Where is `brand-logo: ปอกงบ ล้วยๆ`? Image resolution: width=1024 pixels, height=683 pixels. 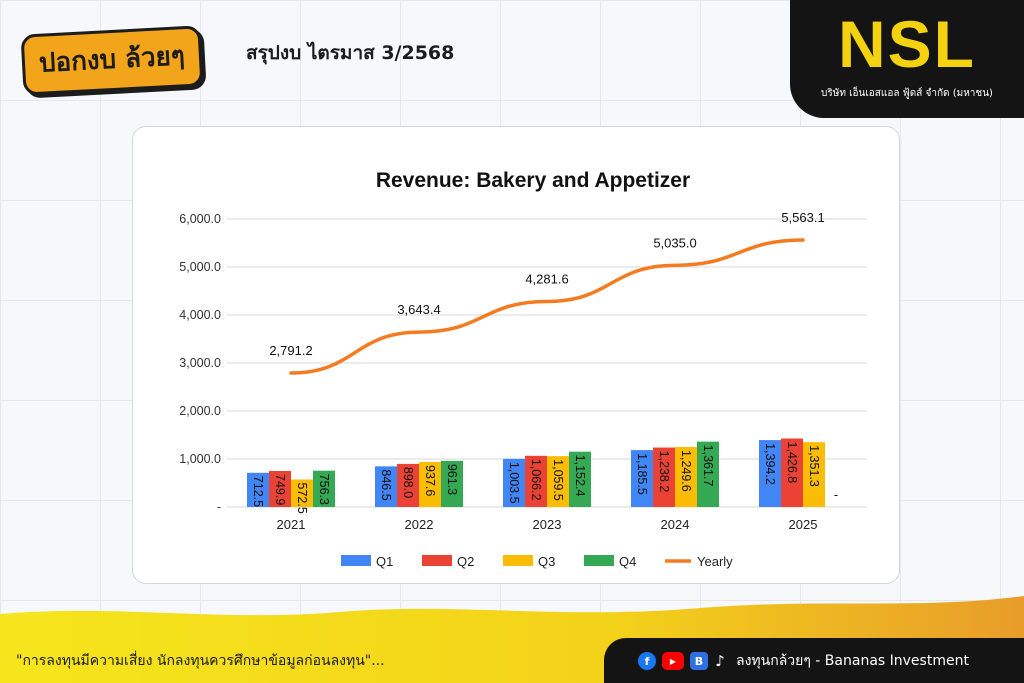
brand-logo: ปอกงบ ล้วยๆ is located at coordinates (112, 60).